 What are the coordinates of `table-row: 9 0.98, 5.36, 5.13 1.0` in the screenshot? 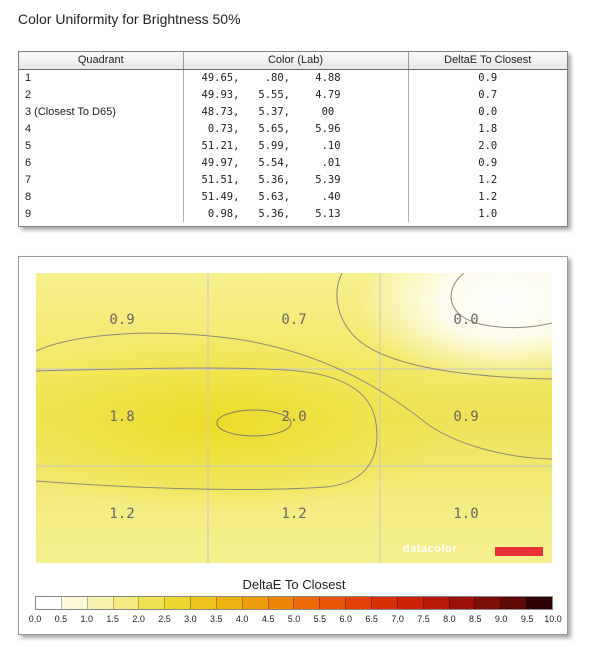 It's located at (293, 213).